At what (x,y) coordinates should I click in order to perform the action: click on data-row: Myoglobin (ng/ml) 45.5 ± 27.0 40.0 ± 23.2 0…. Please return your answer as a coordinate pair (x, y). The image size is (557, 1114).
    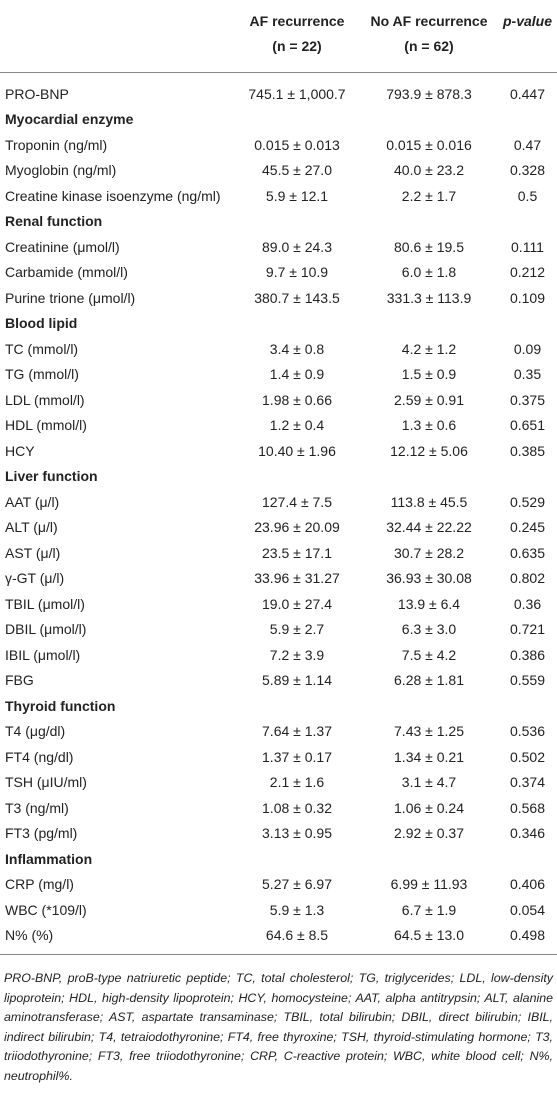
    Looking at the image, I should click on (278, 171).